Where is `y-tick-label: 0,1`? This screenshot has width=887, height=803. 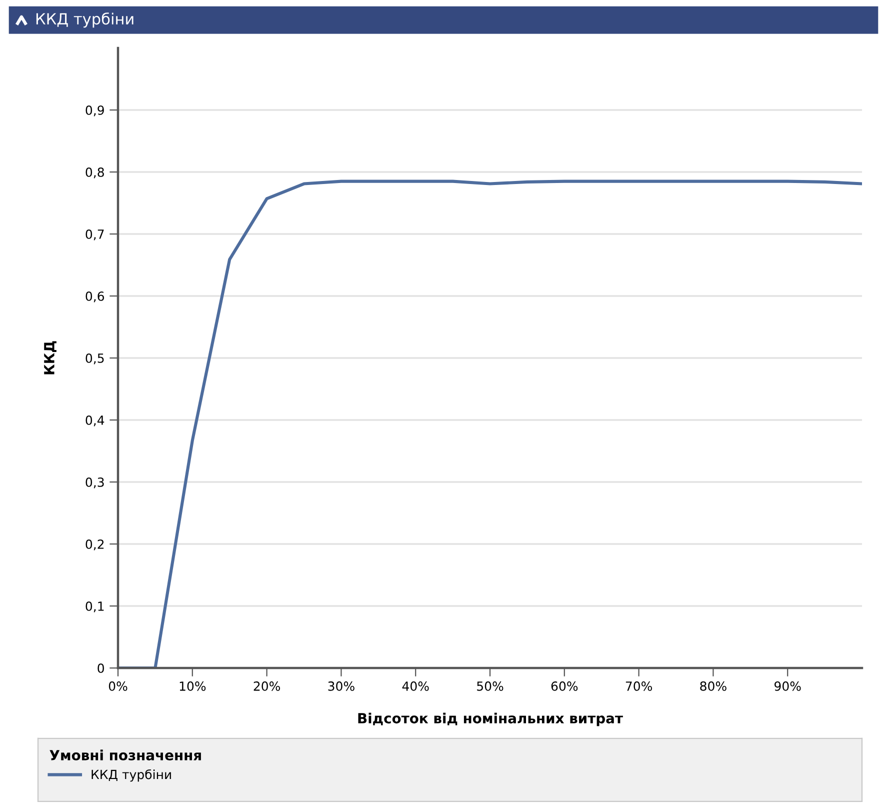 y-tick-label: 0,1 is located at coordinates (95, 606).